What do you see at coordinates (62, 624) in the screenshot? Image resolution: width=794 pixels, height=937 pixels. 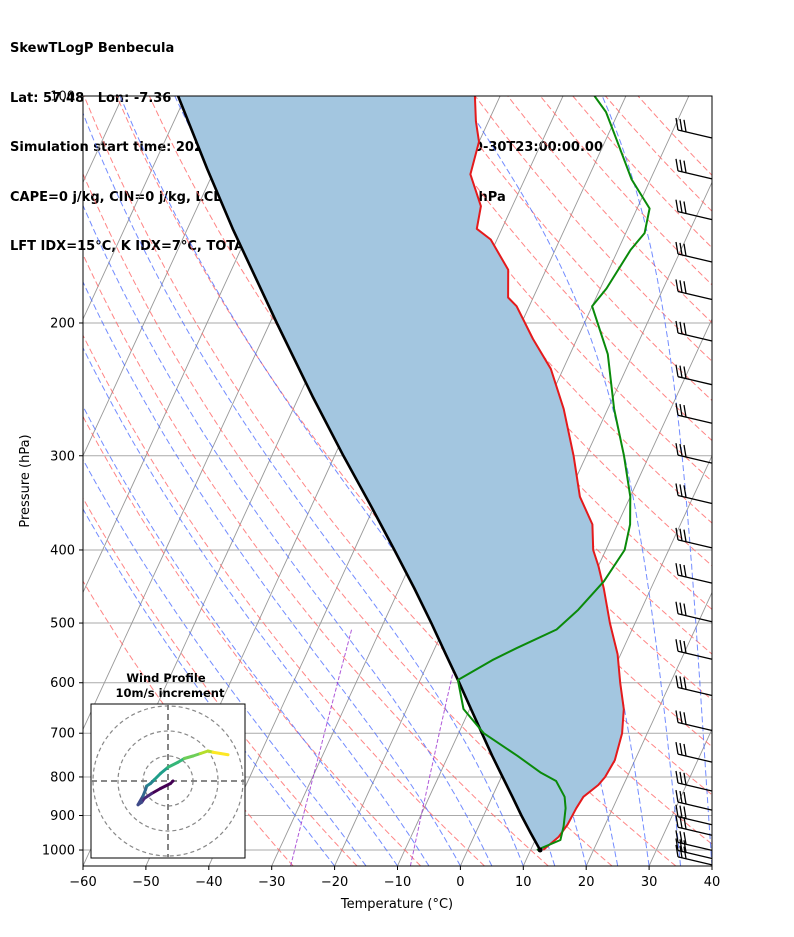 I see `y-tick-label: 500` at bounding box center [62, 624].